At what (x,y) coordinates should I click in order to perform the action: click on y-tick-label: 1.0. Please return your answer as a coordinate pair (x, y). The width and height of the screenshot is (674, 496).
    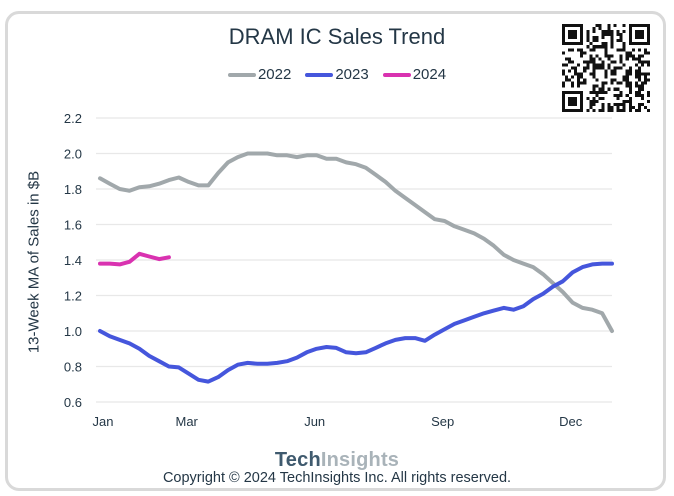
    Looking at the image, I should click on (73, 331).